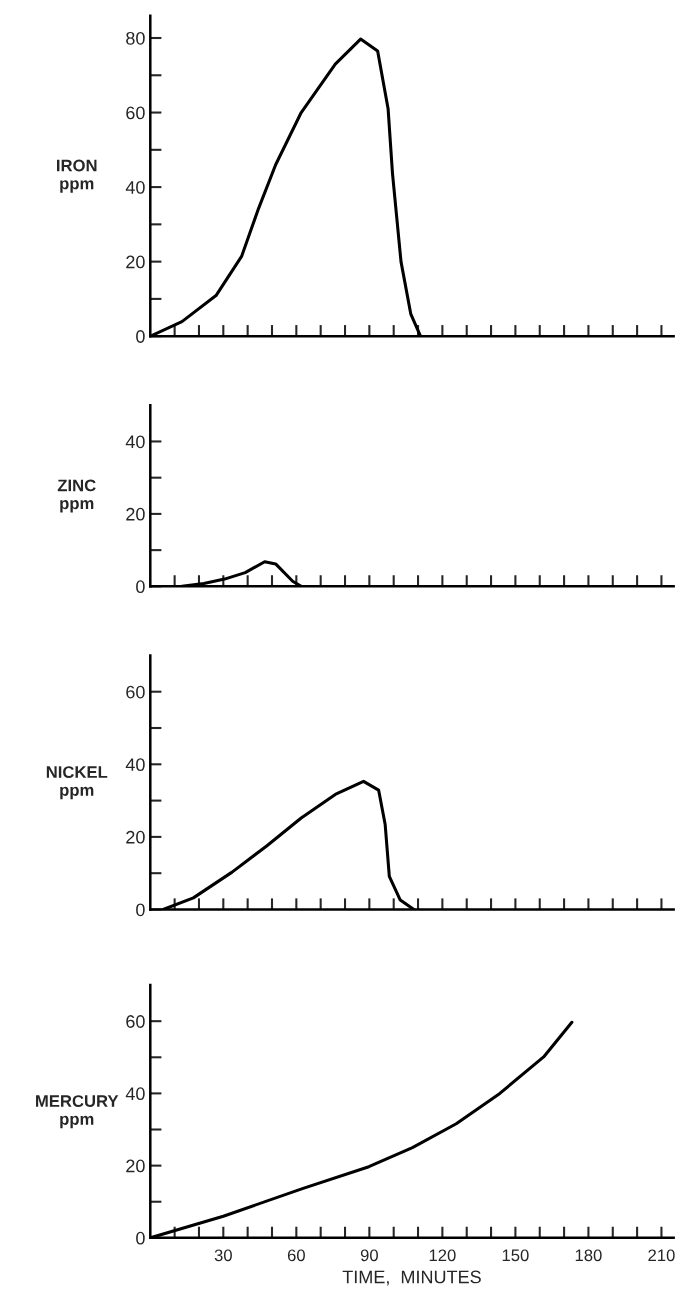 The height and width of the screenshot is (1303, 677). Describe the element at coordinates (442, 1255) in the screenshot. I see `x-tick-label: 120` at that location.